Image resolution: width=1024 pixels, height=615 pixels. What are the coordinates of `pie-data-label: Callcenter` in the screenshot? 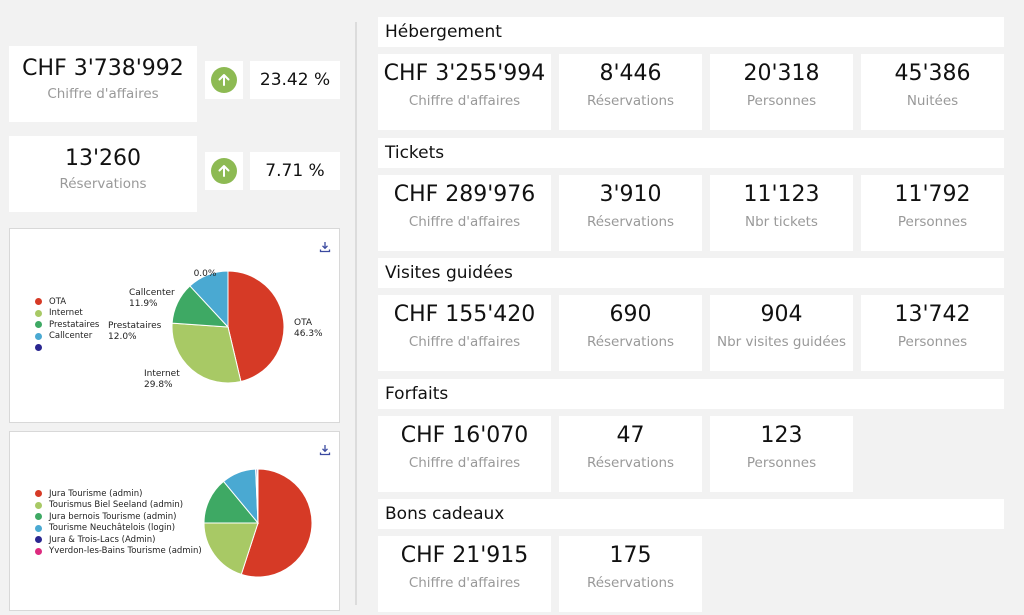 It's located at (152, 293).